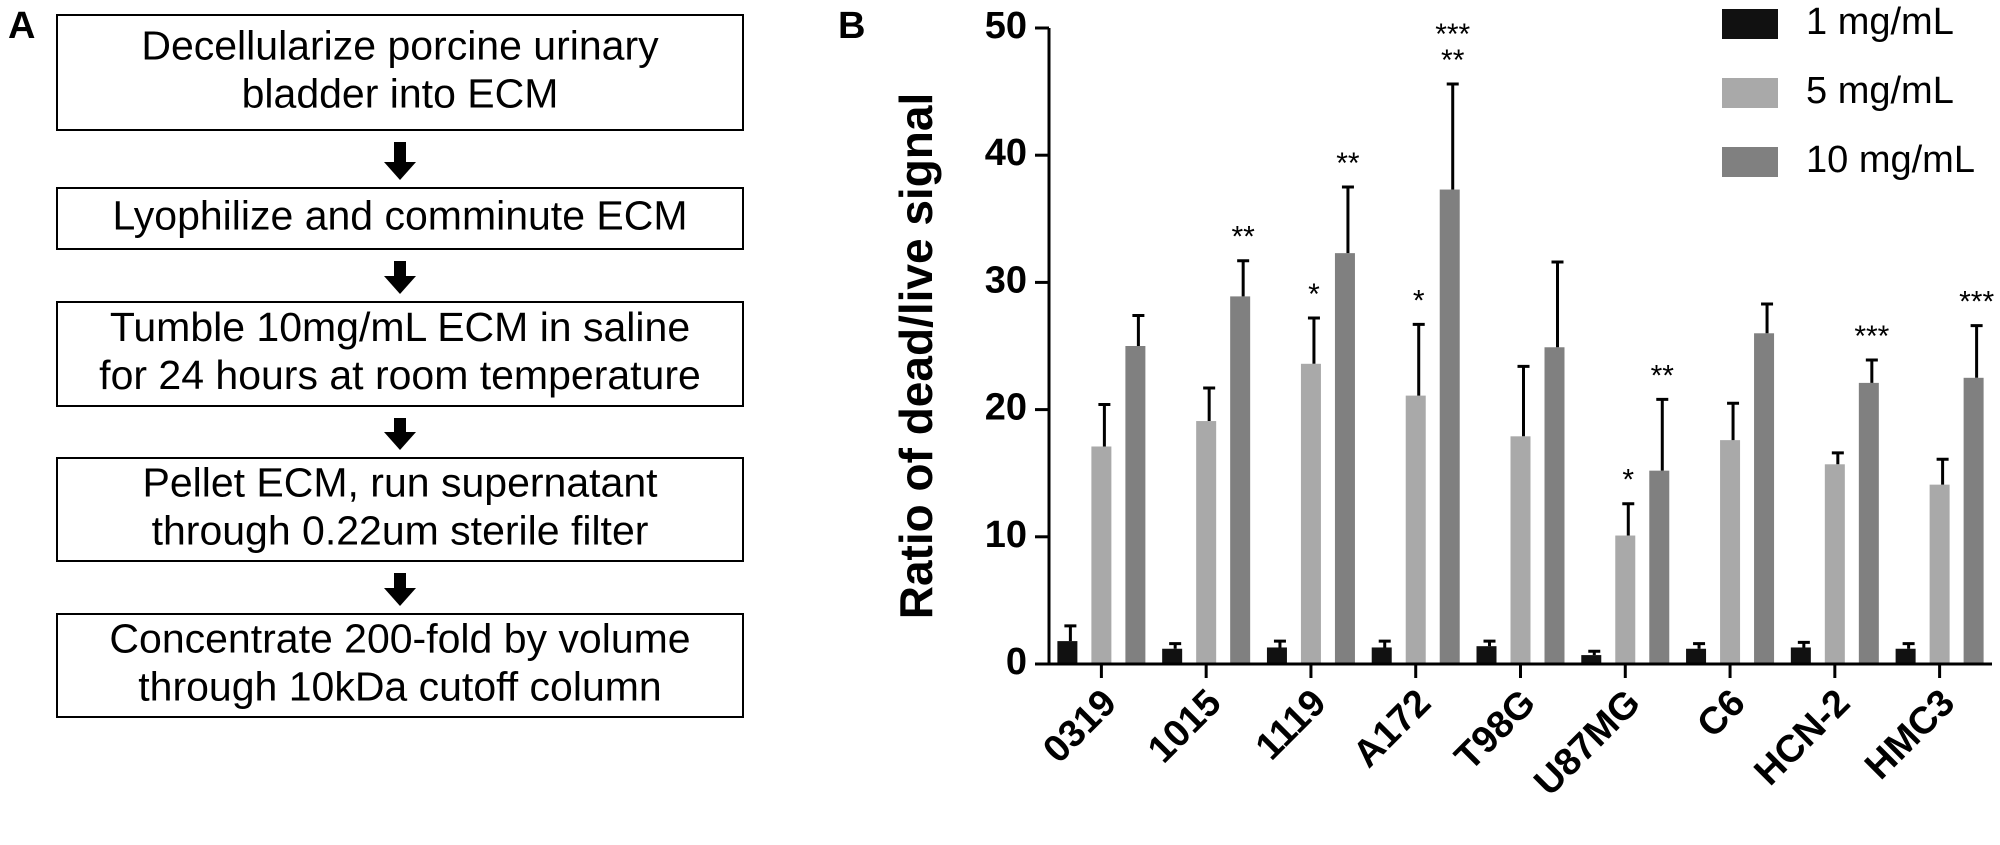 This screenshot has height=845, width=2000. What do you see at coordinates (1006, 408) in the screenshot?
I see `y-tick-label: 20` at bounding box center [1006, 408].